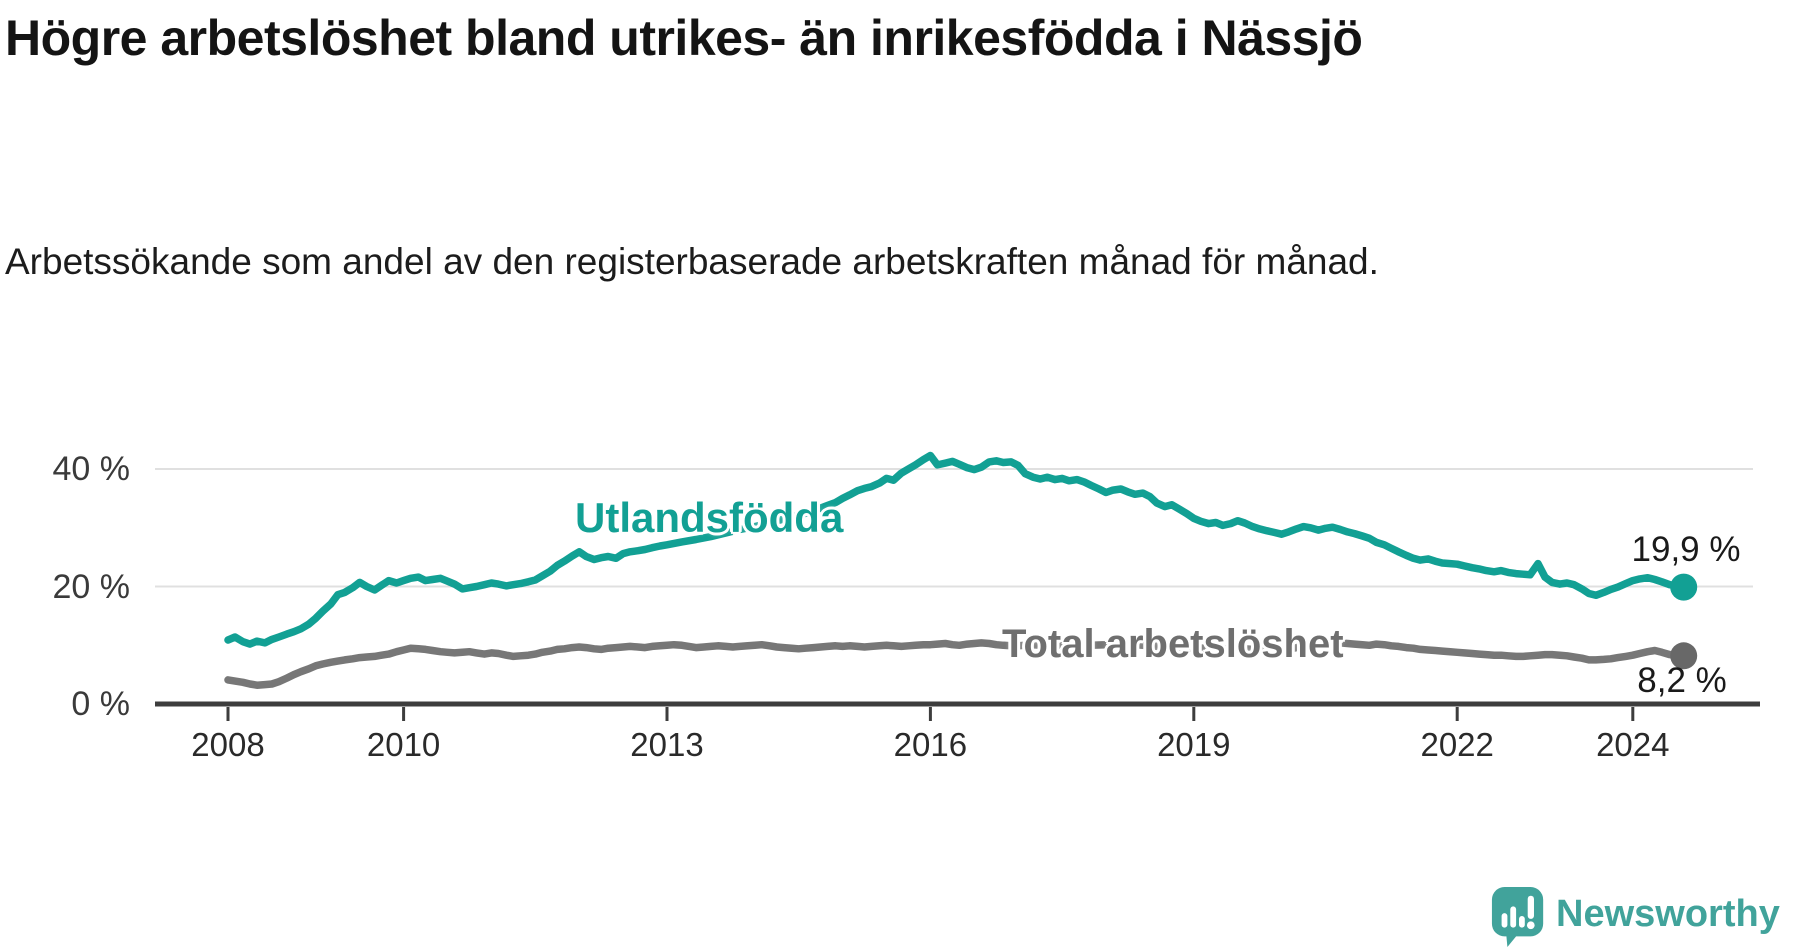  Describe the element at coordinates (91, 586) in the screenshot. I see `y-tick-label-20: 20 %` at that location.